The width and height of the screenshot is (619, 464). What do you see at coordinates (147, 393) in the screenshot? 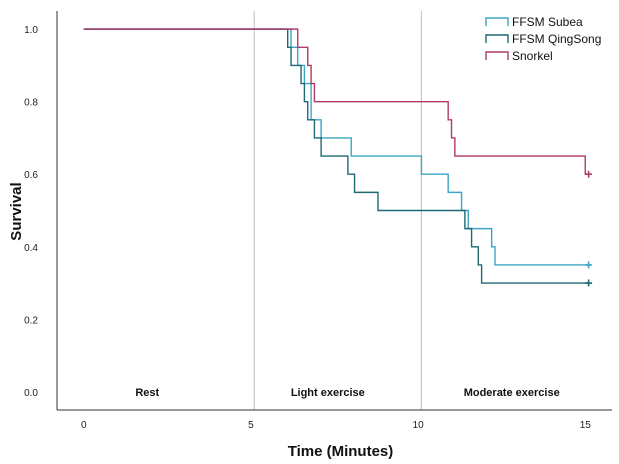
I see `phase-label: Rest` at bounding box center [147, 393].